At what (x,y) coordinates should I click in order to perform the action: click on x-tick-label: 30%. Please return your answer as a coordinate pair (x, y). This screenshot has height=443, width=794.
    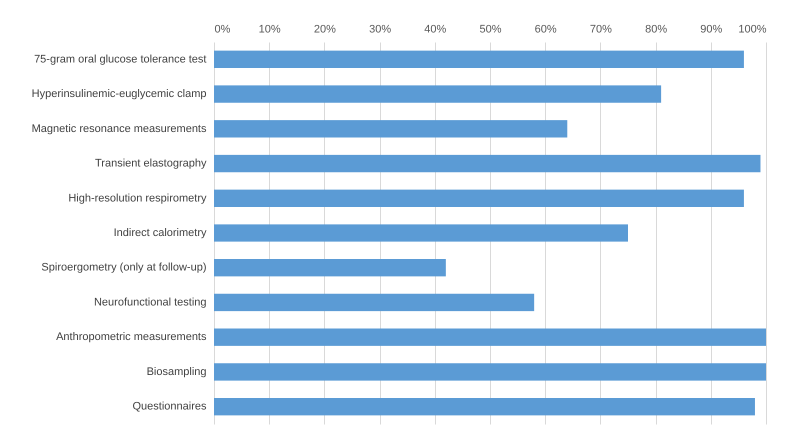
    Looking at the image, I should click on (380, 30).